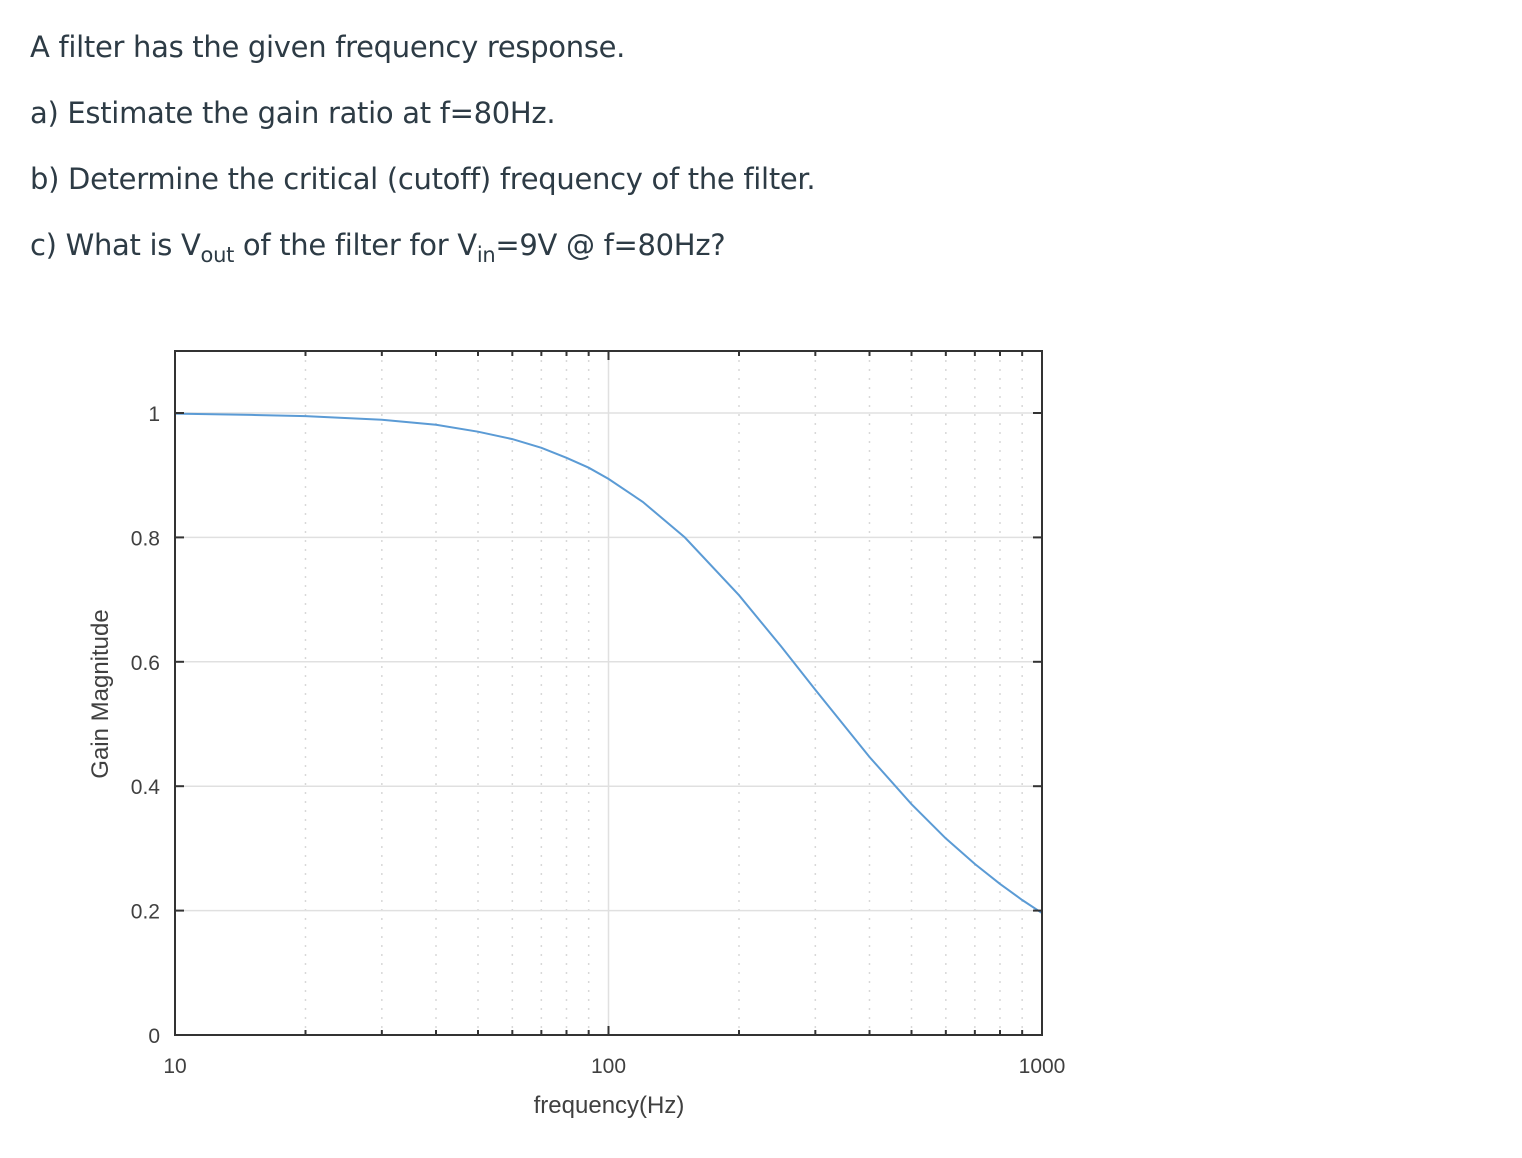  I want to click on question-part-a: a) Estimate the gain ratio at f=80Hz., so click(293, 113).